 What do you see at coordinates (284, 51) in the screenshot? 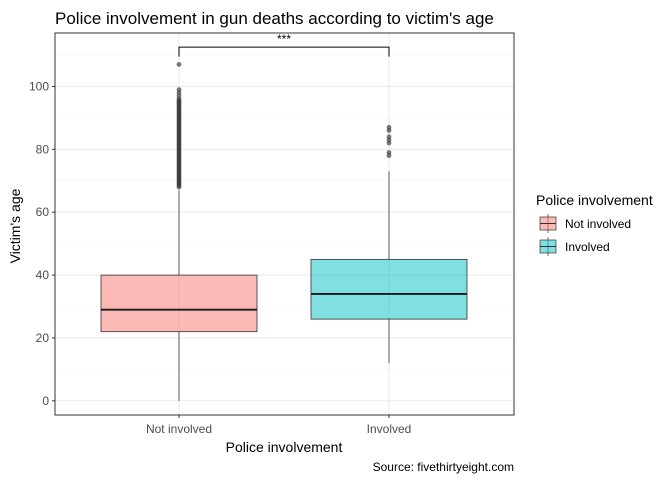
I see `bracket-line` at bounding box center [284, 51].